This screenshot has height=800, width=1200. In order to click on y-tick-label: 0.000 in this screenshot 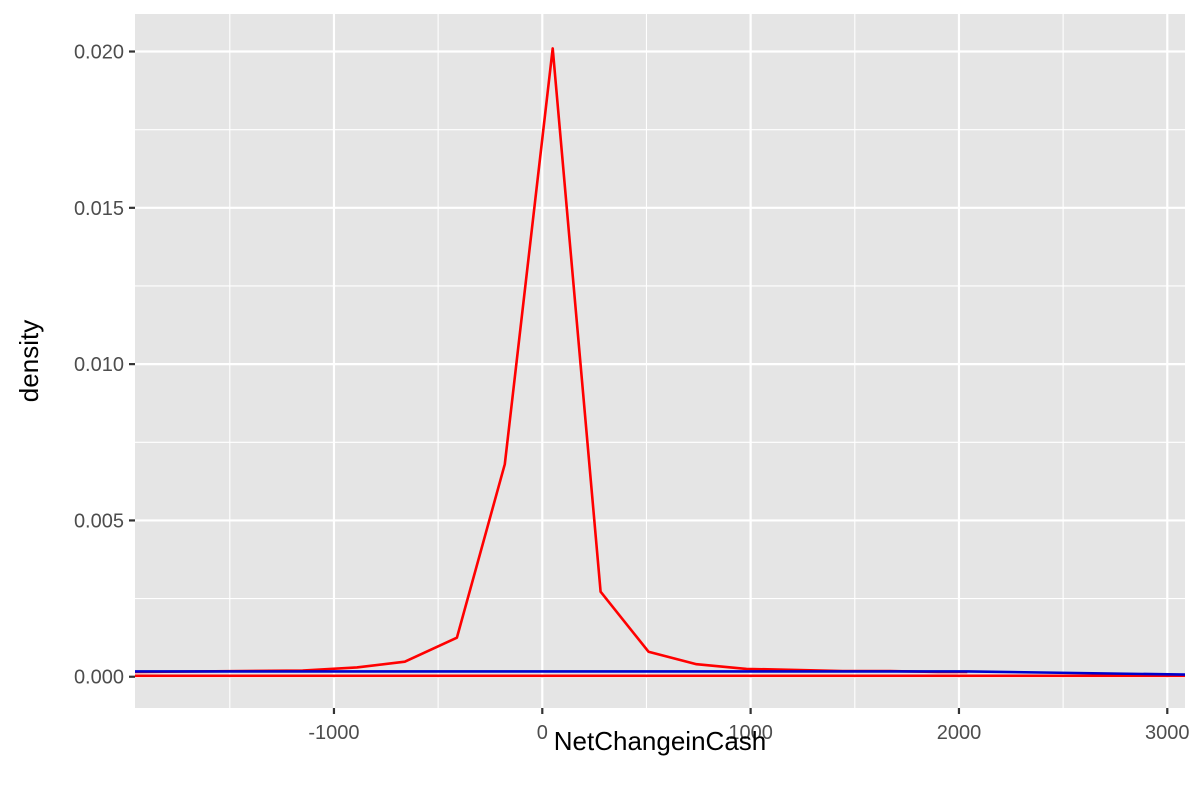, I will do `click(99, 678)`.